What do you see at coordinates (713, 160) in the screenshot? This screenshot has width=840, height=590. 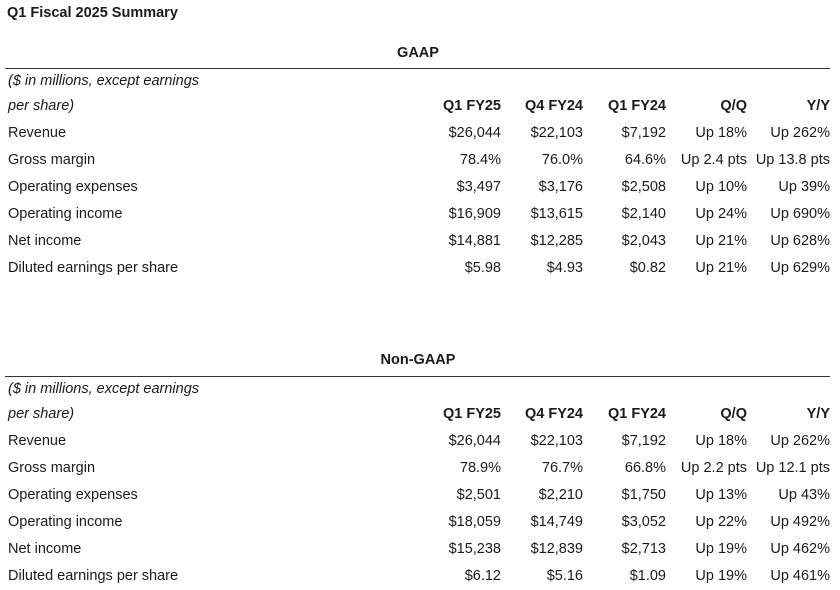 I see `table-cell: Up 2.4 pts` at bounding box center [713, 160].